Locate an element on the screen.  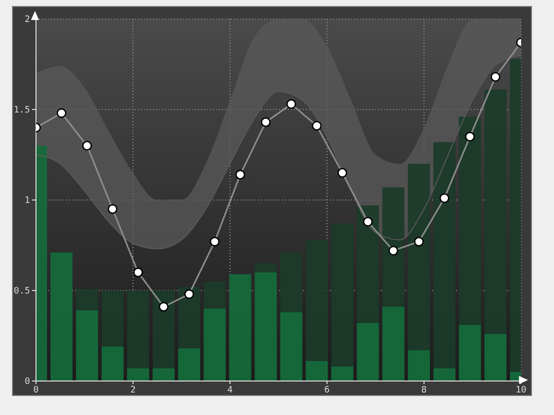
x-tick-label: 8 is located at coordinates (424, 390).